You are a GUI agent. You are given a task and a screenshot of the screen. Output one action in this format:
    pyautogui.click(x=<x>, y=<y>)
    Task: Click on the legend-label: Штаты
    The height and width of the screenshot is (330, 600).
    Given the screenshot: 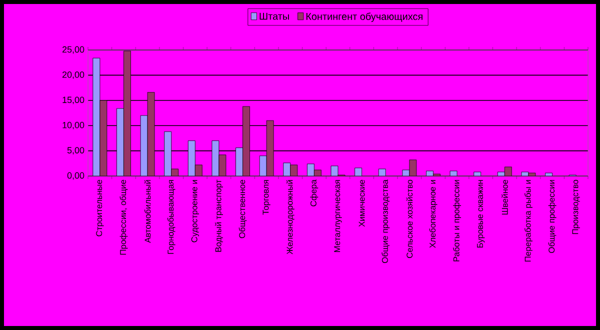 What is the action you would take?
    pyautogui.click(x=274, y=16)
    